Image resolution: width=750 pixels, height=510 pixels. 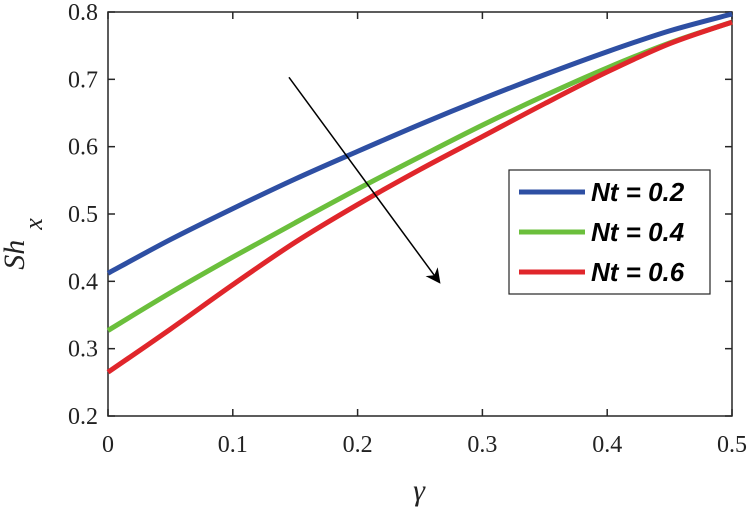 What do you see at coordinates (108, 445) in the screenshot?
I see `x-tick-label: 0` at bounding box center [108, 445].